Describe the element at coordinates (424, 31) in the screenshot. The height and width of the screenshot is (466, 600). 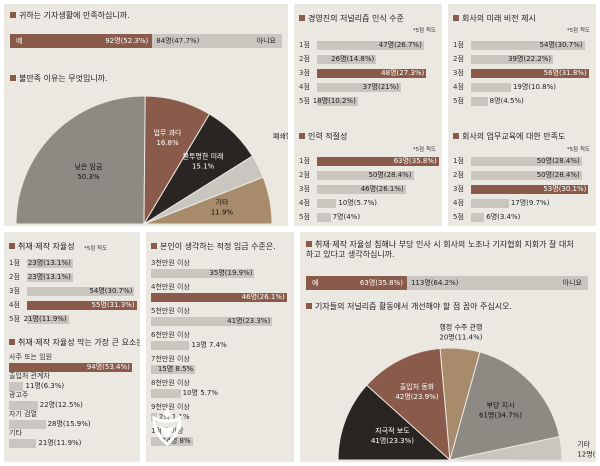
I see `journalism-note: *5점 척도` at that location.